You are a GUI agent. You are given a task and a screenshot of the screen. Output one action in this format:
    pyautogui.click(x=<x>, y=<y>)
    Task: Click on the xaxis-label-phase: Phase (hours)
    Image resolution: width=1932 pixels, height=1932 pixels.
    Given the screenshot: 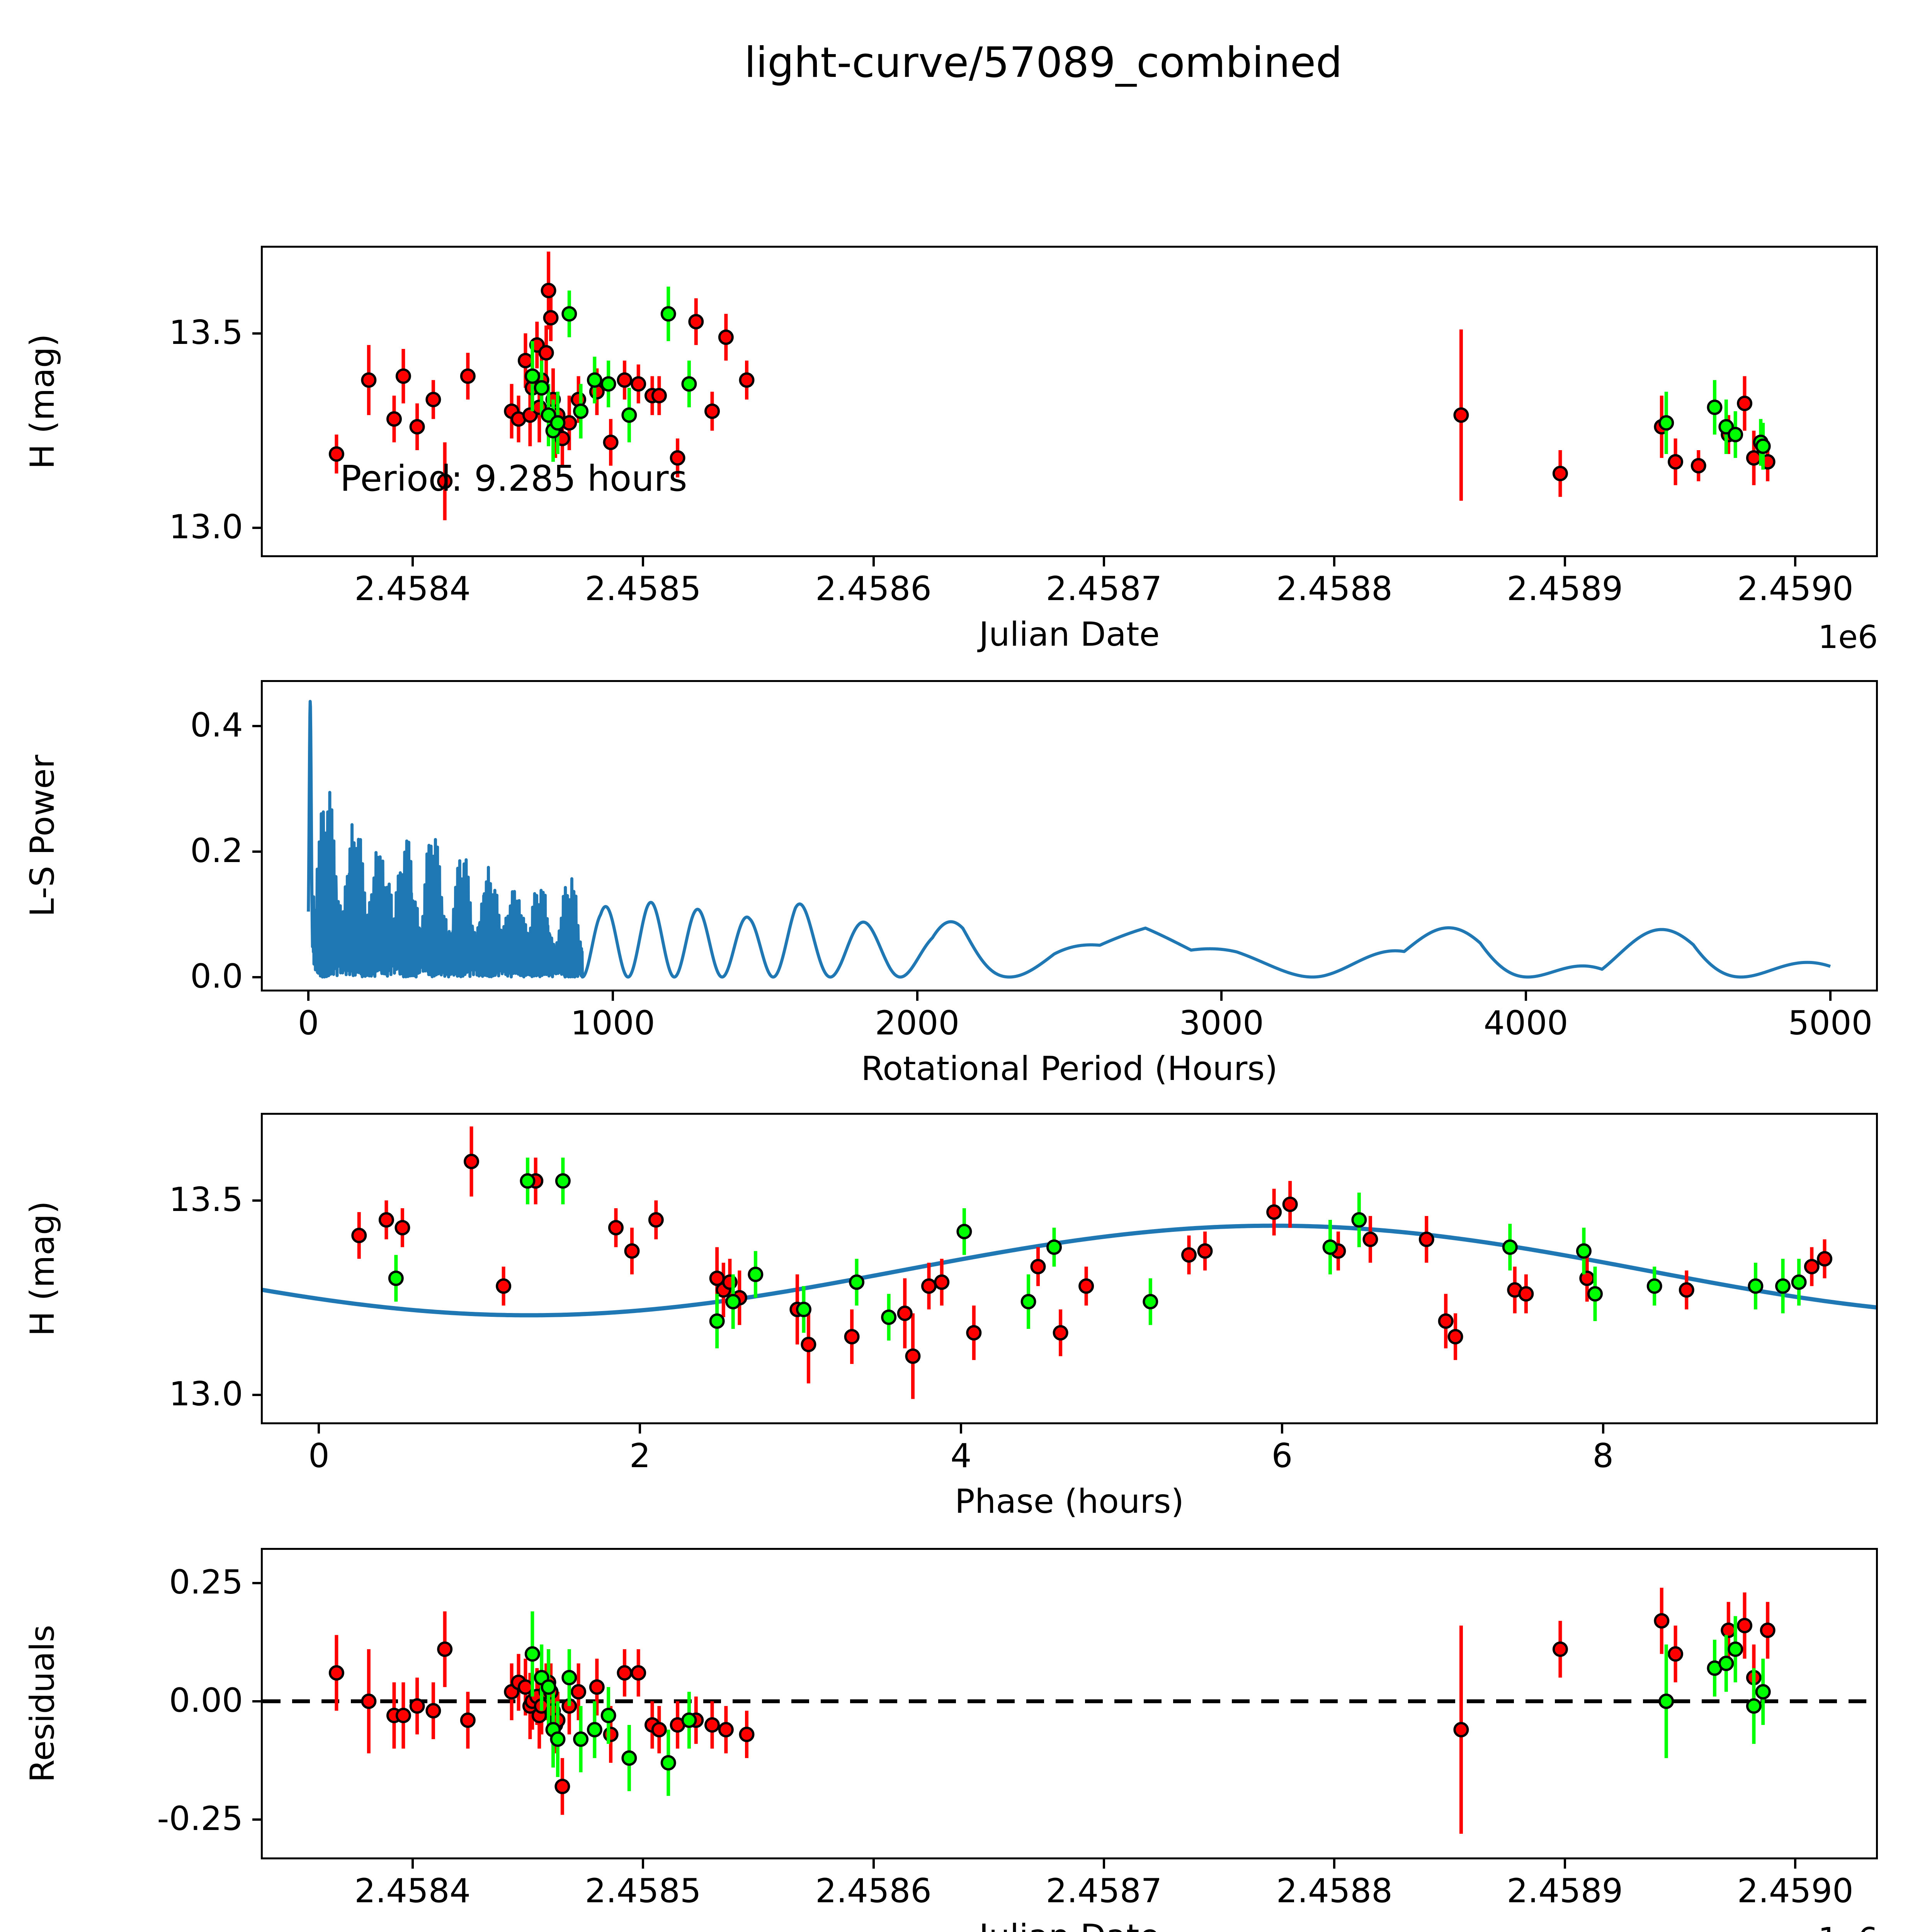 What is the action you would take?
    pyautogui.click(x=1069, y=1502)
    